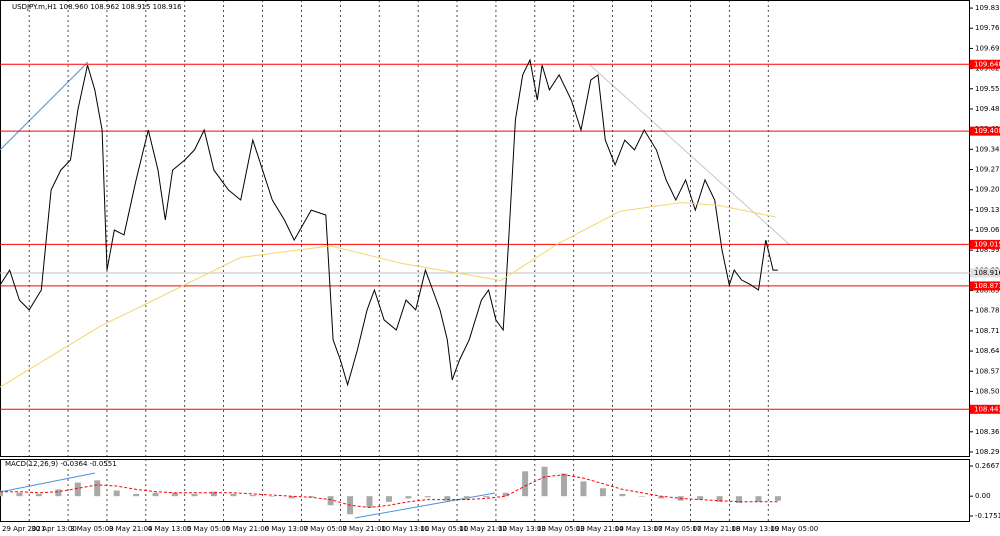 This screenshot has height=536, width=1000. What do you see at coordinates (287, 529) in the screenshot?
I see `x-tick-label: 6 May 13:00` at bounding box center [287, 529].